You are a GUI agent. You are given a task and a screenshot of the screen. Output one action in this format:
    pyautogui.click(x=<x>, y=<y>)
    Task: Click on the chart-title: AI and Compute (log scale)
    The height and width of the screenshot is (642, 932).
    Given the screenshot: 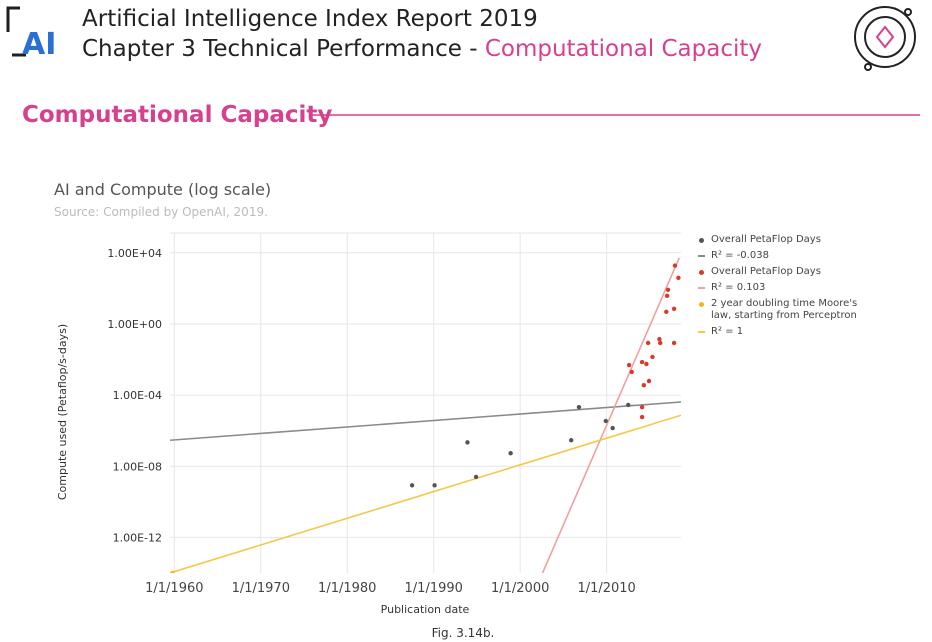 What is the action you would take?
    pyautogui.click(x=162, y=189)
    